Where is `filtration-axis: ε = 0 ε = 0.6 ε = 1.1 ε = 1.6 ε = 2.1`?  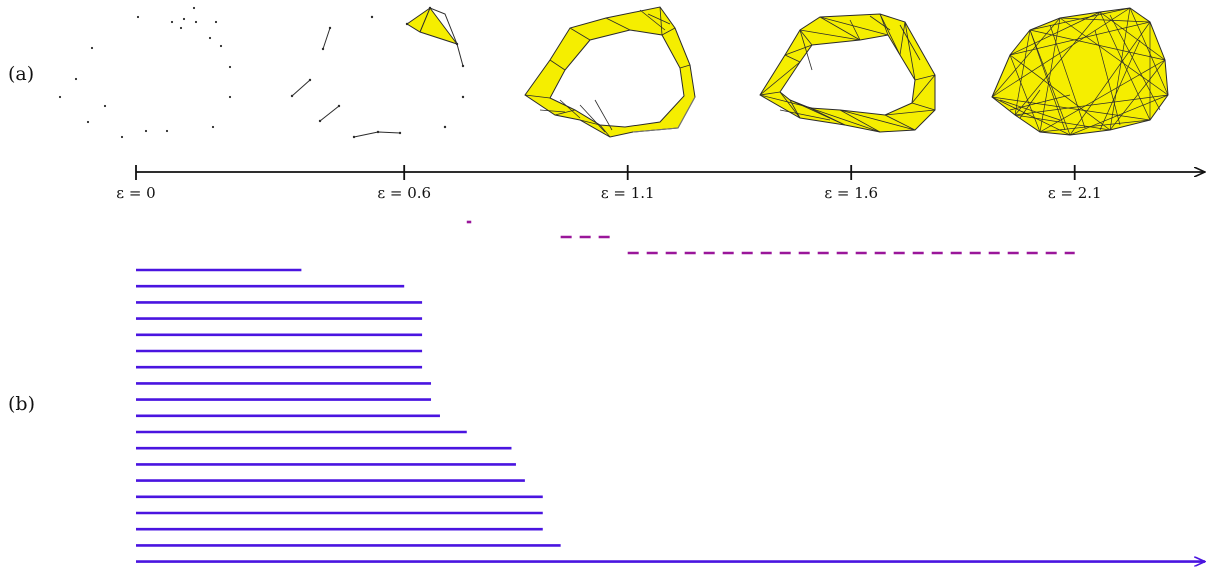
filtration-axis: ε = 0 ε = 0.6 ε = 1.1 ε = 1.6 ε = 2.1 is located at coordinates (660, 183).